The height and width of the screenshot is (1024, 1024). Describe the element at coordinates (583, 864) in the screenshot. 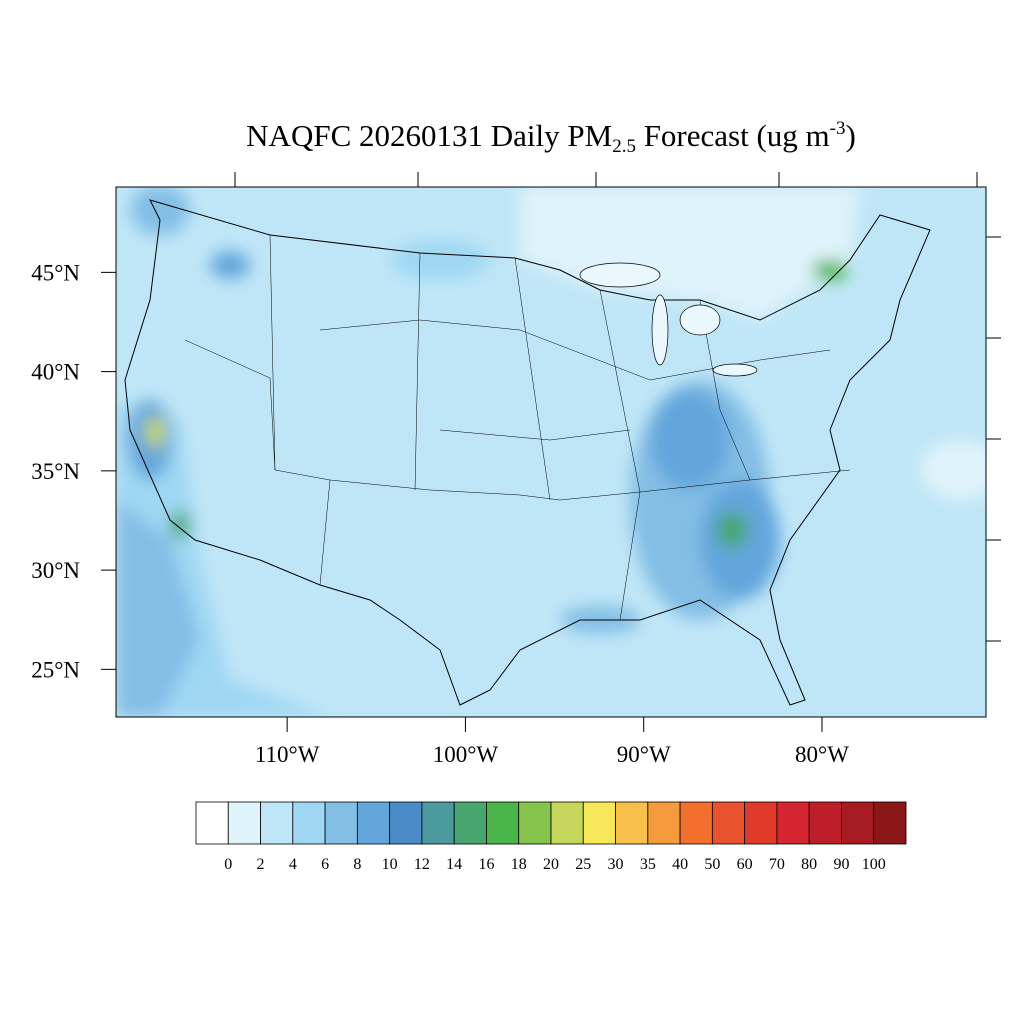

I see `colorbar-label: 25` at that location.